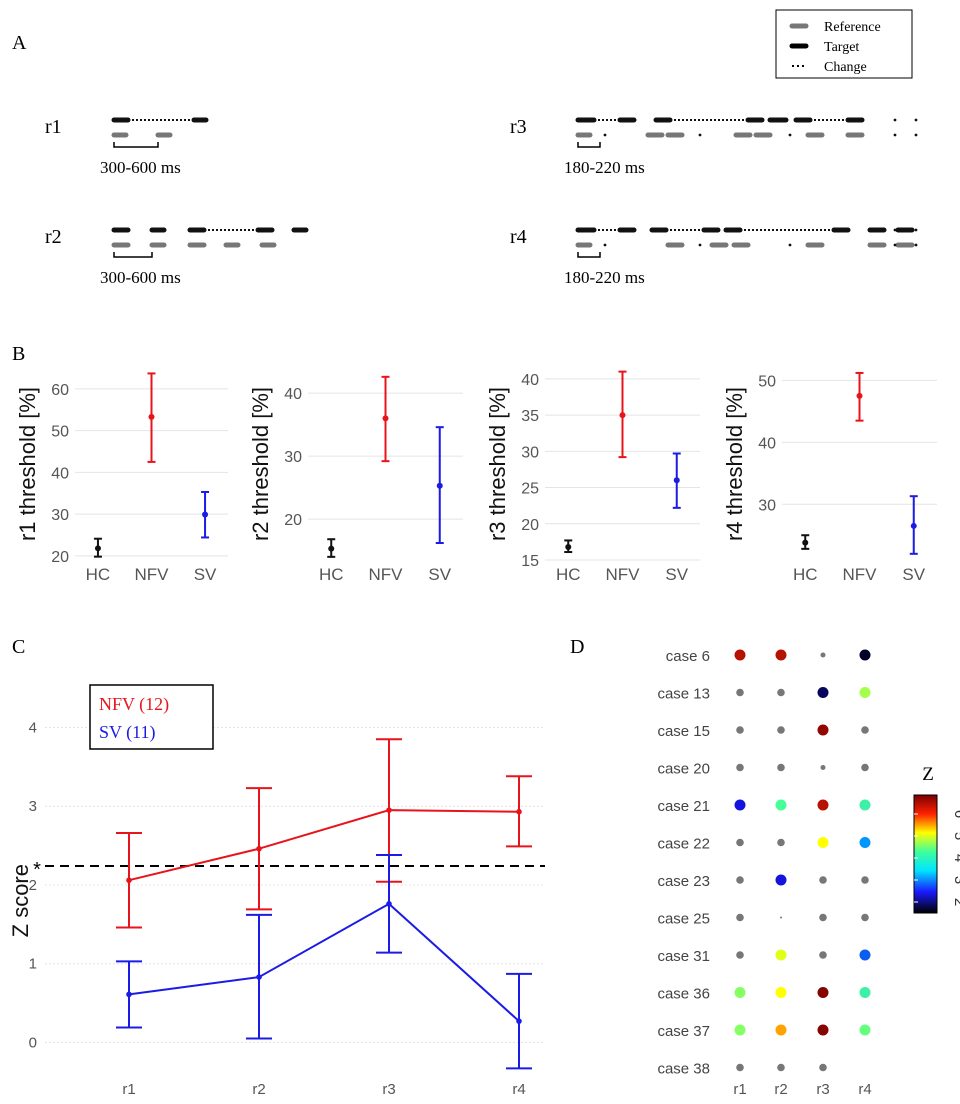  What do you see at coordinates (845, 67) in the screenshot?
I see `legend-change-label: Change` at bounding box center [845, 67].